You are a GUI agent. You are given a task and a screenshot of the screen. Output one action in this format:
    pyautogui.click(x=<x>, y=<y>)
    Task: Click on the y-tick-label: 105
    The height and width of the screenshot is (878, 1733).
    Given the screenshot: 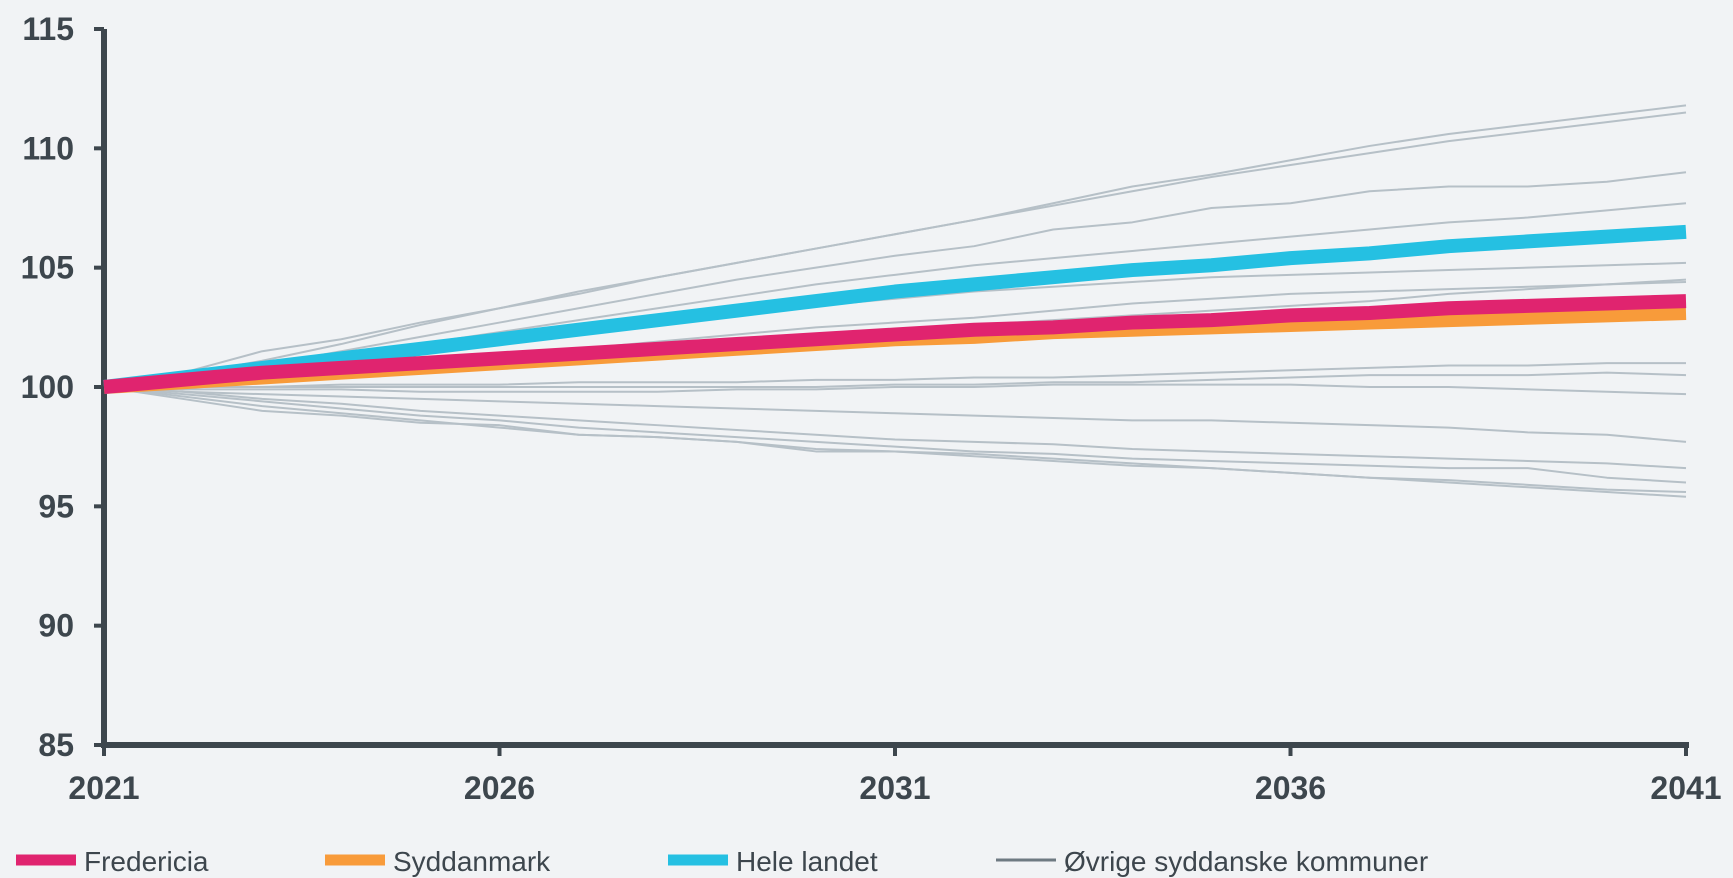 What is the action you would take?
    pyautogui.click(x=47, y=268)
    